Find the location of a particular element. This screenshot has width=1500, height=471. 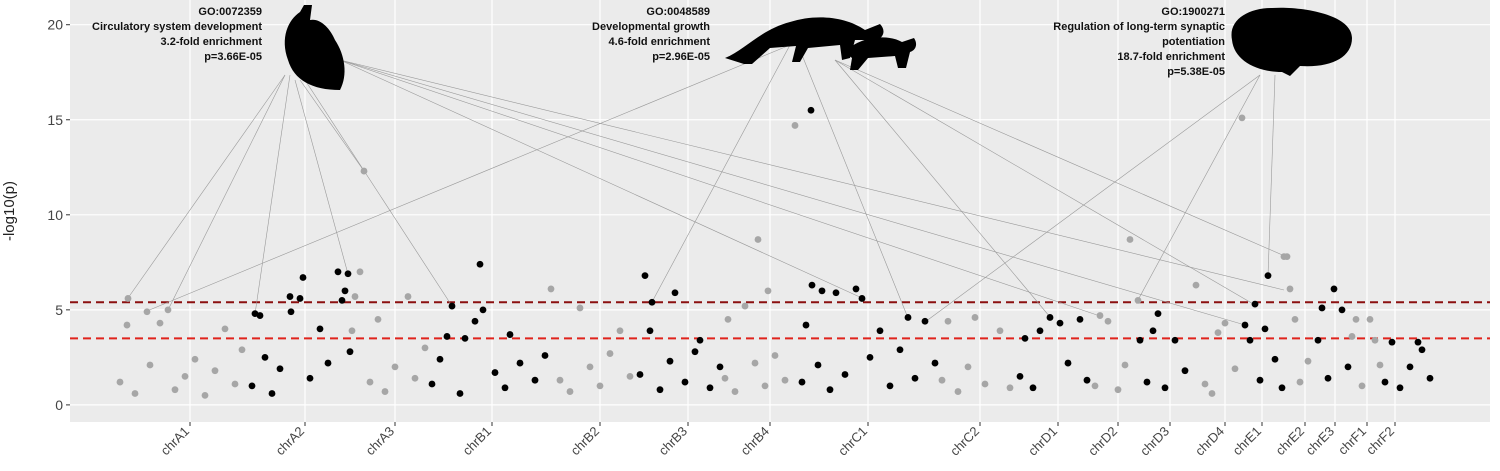

x-tick-label: chrF2 is located at coordinates (1380, 441).